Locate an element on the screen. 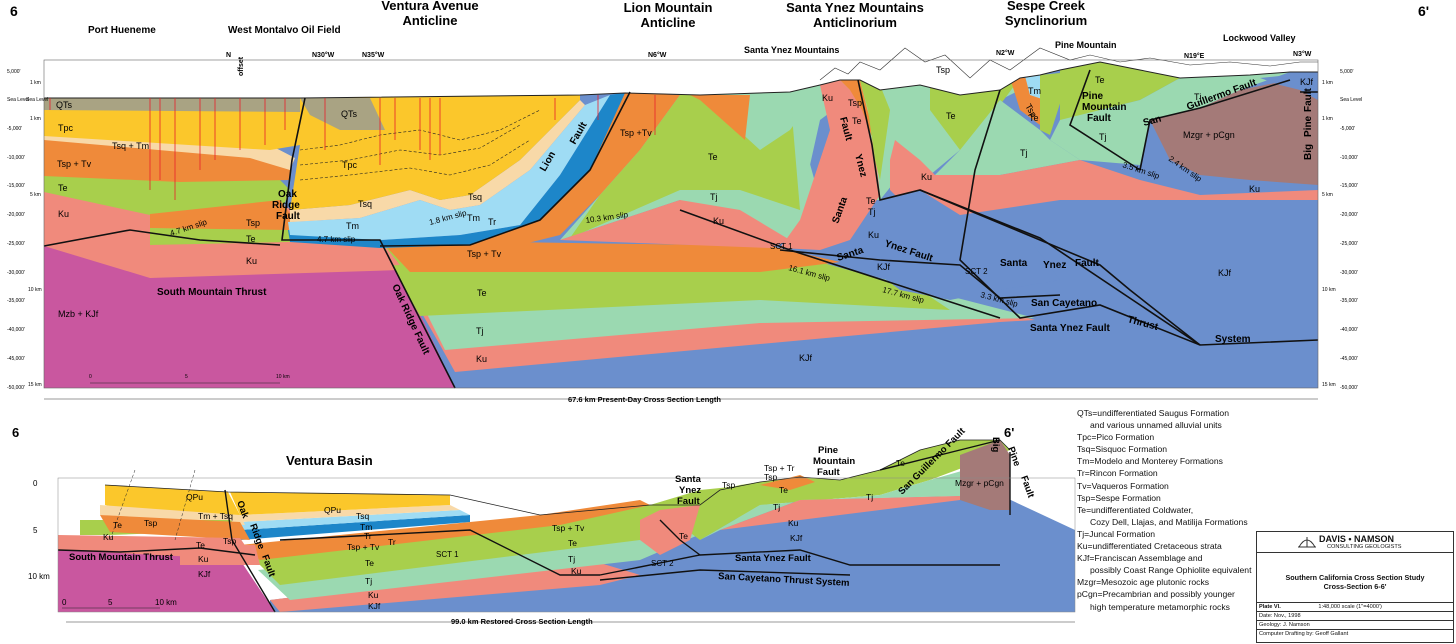 Image resolution: width=1456 pixels, height=644 pixels. lbl-ku-right: Ku is located at coordinates (1254, 189).